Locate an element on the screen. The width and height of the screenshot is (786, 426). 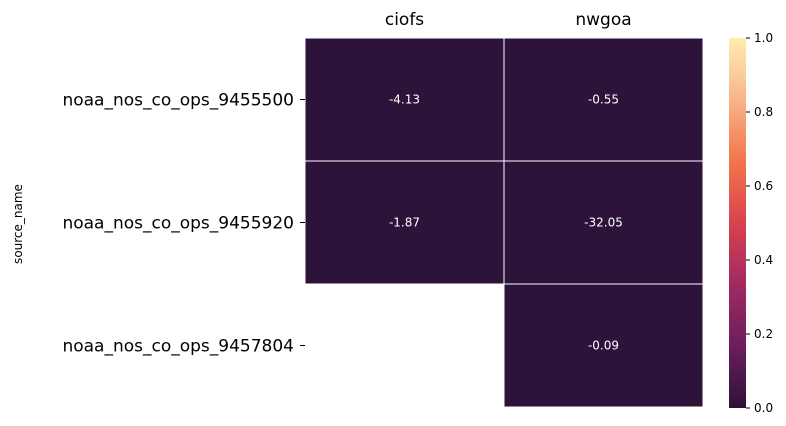
cell-value-label: -1.87 is located at coordinates (404, 223).